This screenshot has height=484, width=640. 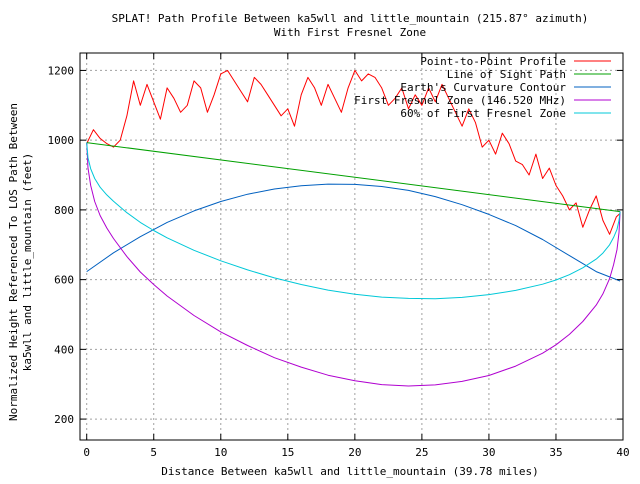 What do you see at coordinates (27, 262) in the screenshot?
I see `y-axis-title-line2: ka5wll and little_mountain (feet)` at bounding box center [27, 262].